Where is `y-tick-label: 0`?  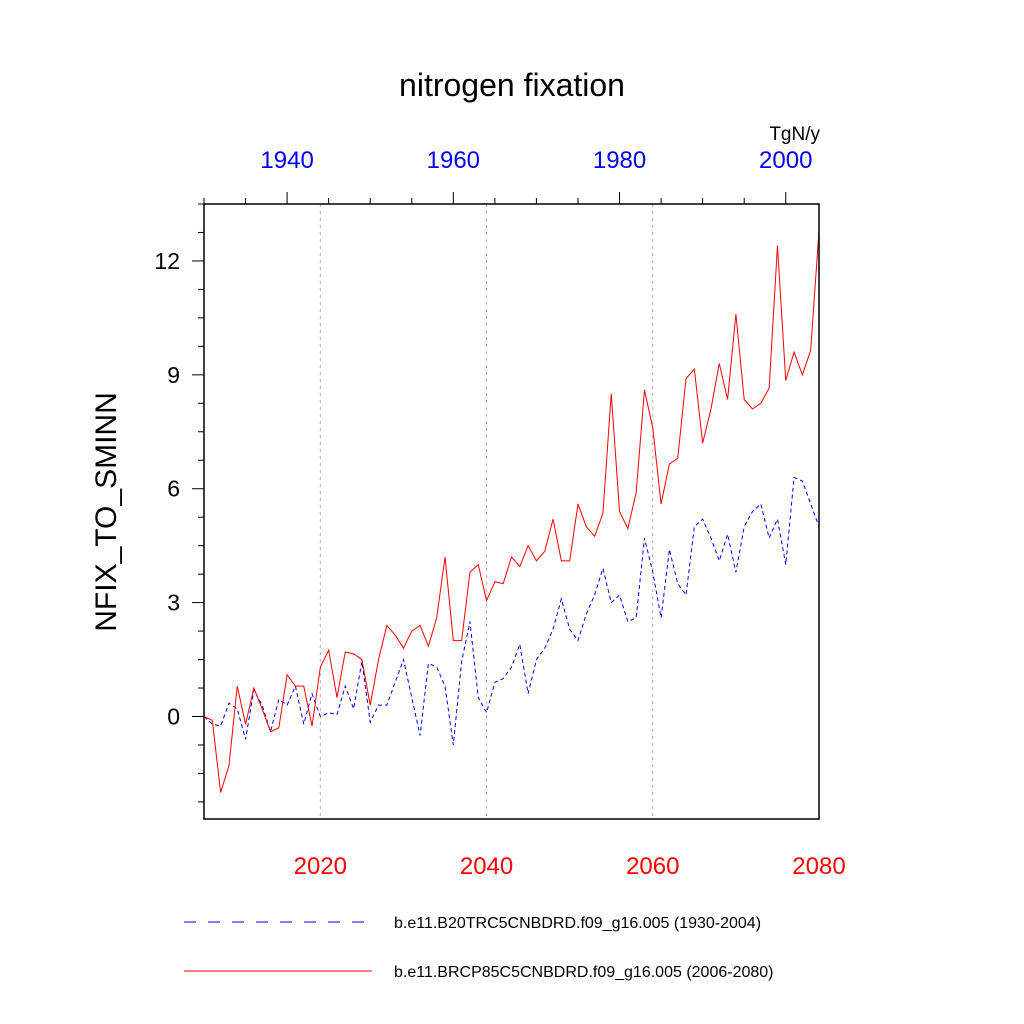
y-tick-label: 0 is located at coordinates (173, 717).